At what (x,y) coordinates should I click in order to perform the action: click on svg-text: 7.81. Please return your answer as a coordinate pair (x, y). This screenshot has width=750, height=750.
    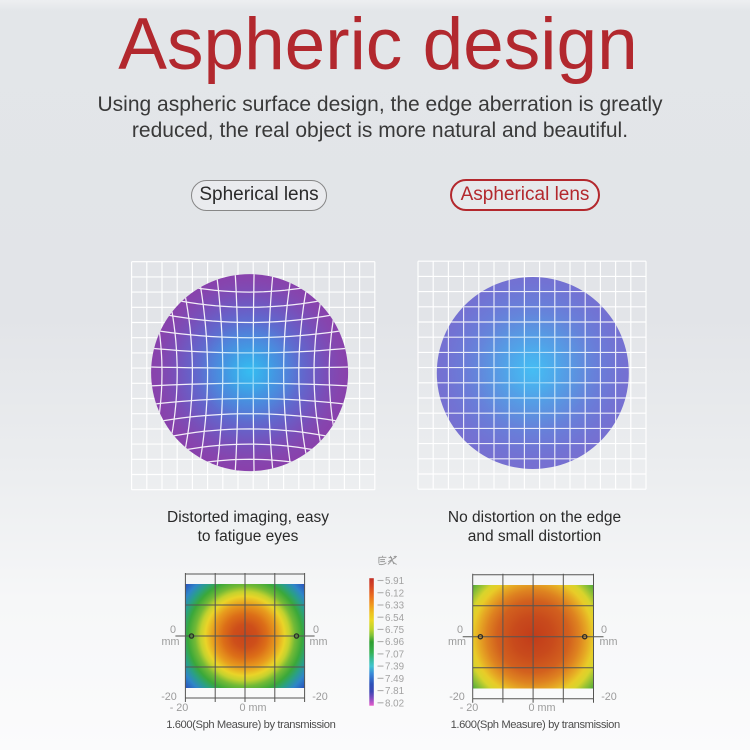
    Looking at the image, I should click on (394, 691).